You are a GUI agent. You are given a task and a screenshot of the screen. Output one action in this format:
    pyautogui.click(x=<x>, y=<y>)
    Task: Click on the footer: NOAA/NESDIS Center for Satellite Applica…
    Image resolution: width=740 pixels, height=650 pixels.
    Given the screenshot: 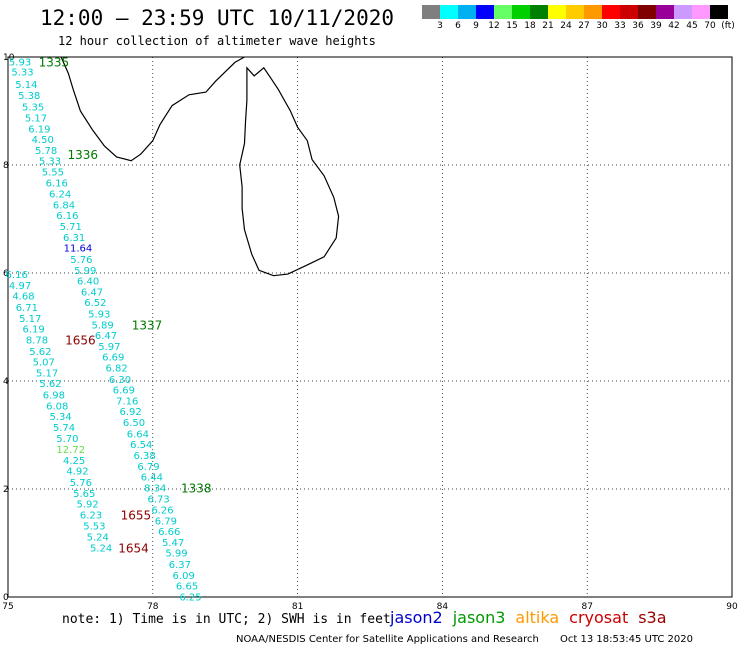 What is the action you would take?
    pyautogui.click(x=464, y=639)
    